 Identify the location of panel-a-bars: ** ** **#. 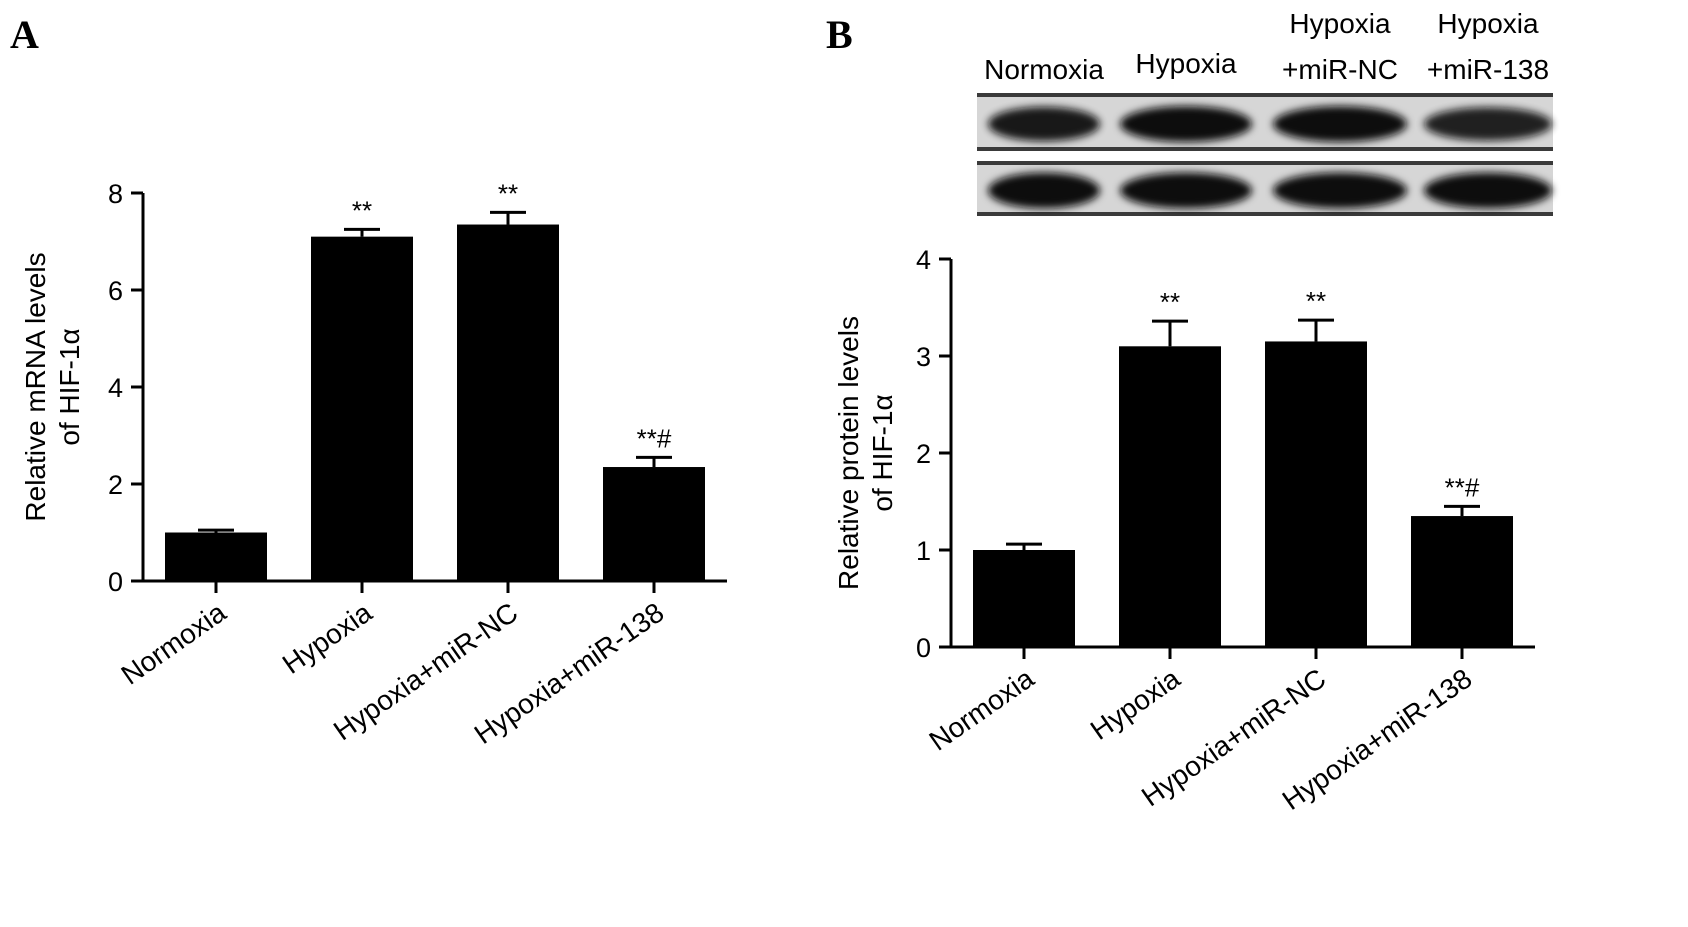
(435, 379).